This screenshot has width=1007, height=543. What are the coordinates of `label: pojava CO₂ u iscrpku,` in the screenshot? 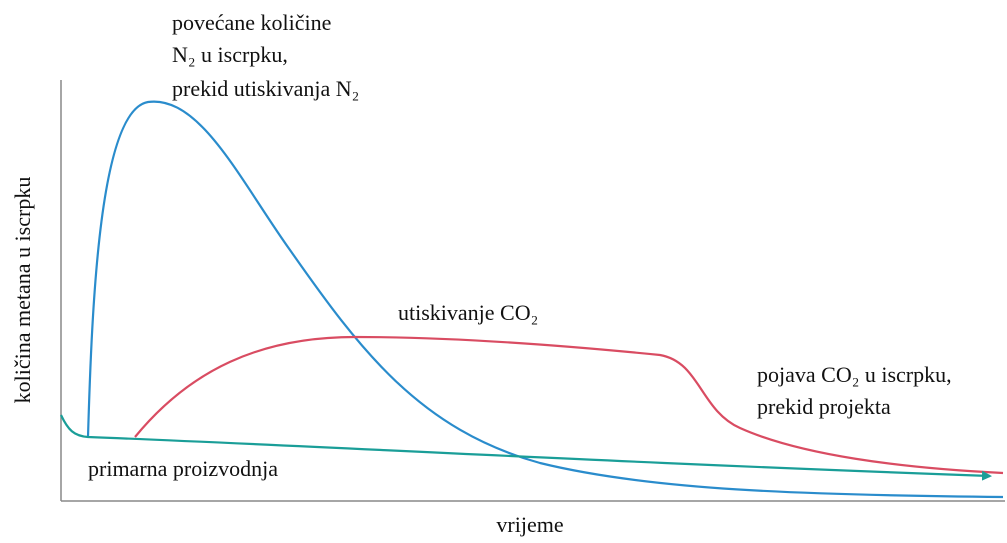 It's located at (854, 374).